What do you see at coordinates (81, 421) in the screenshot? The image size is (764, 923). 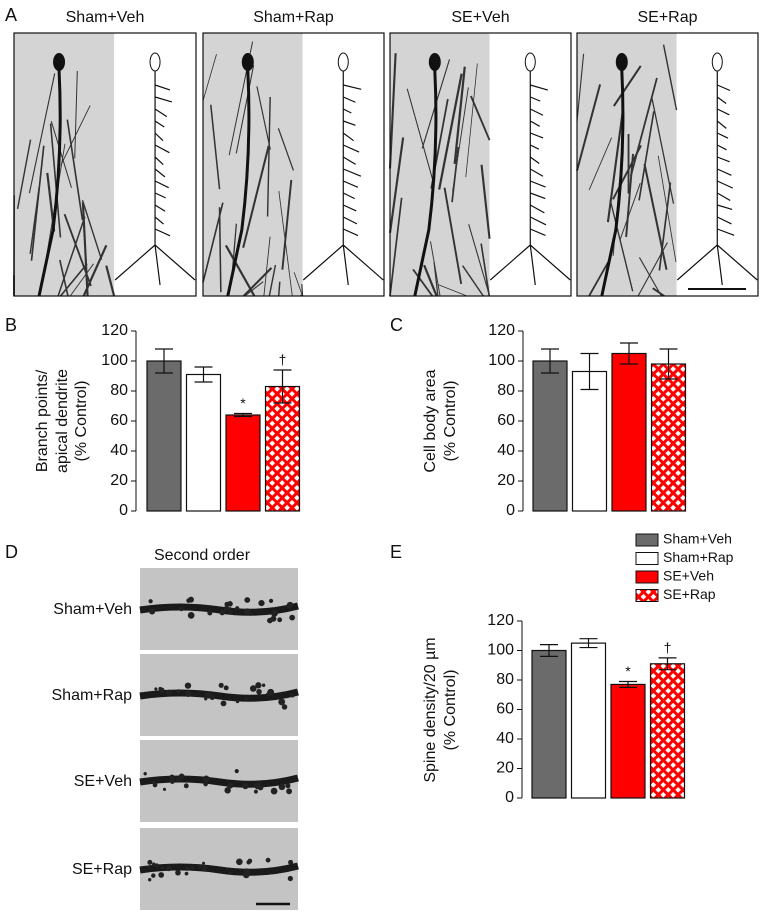 I see `y-axis-label: (% Control)` at bounding box center [81, 421].